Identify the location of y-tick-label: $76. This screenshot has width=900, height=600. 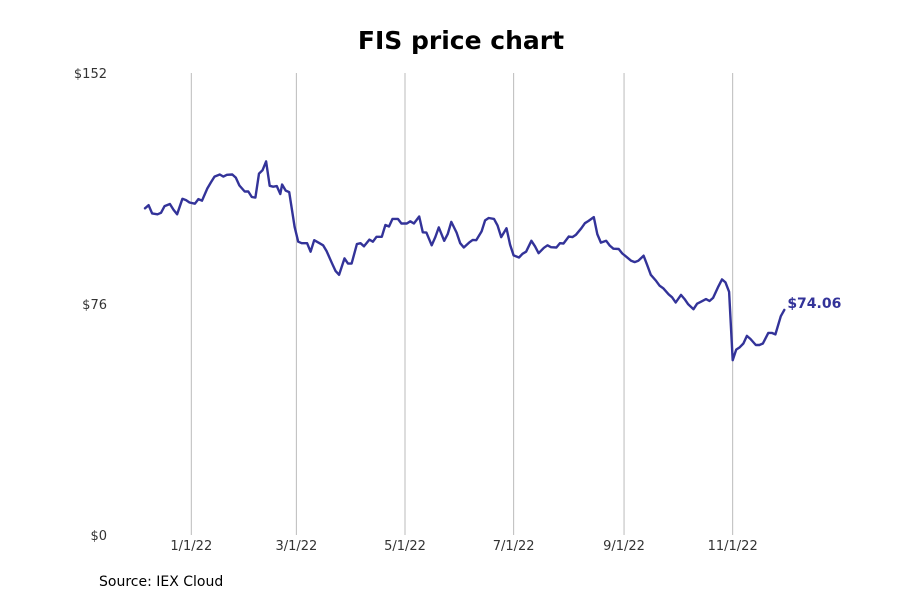
(94, 305).